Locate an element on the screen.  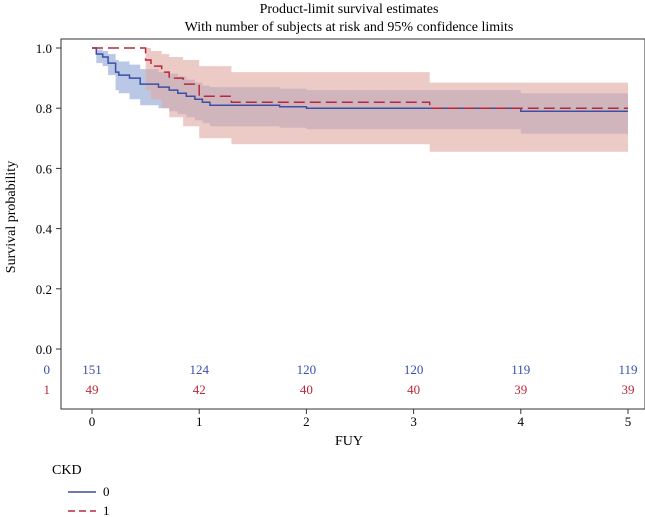
legend-label-0: 0 is located at coordinates (106, 491).